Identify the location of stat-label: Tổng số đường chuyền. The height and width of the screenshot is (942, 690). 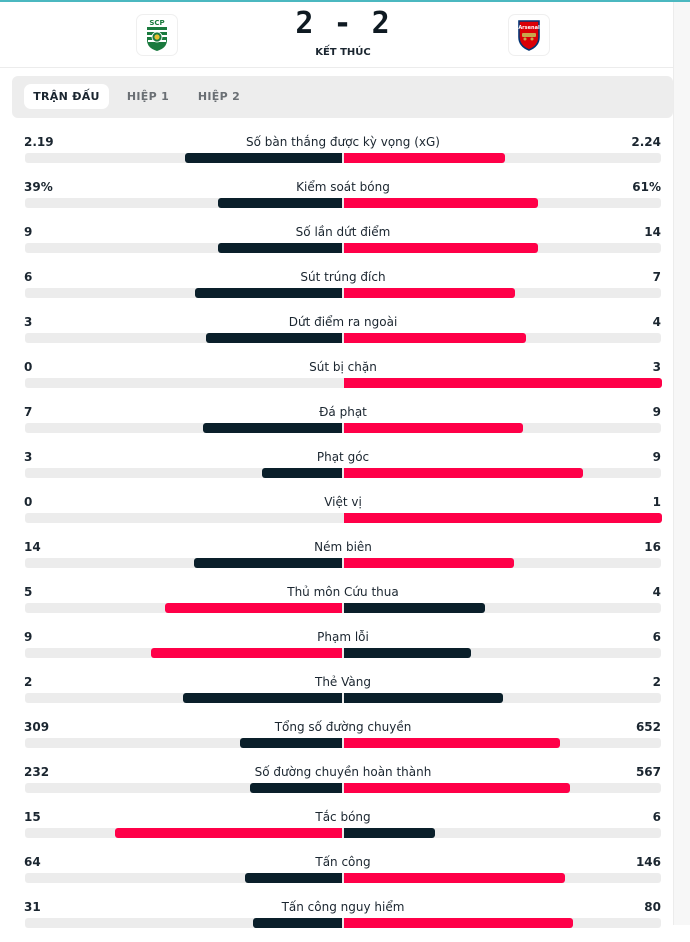
(343, 727).